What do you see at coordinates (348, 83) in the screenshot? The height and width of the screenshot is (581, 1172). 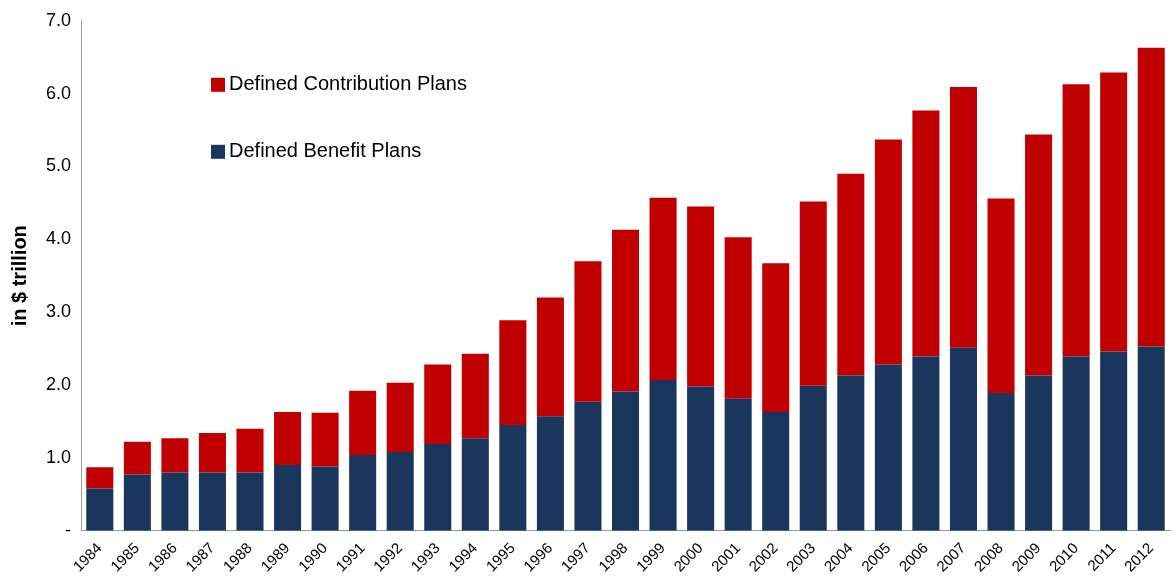 I see `legend-label: Defined Contribution Plans` at bounding box center [348, 83].